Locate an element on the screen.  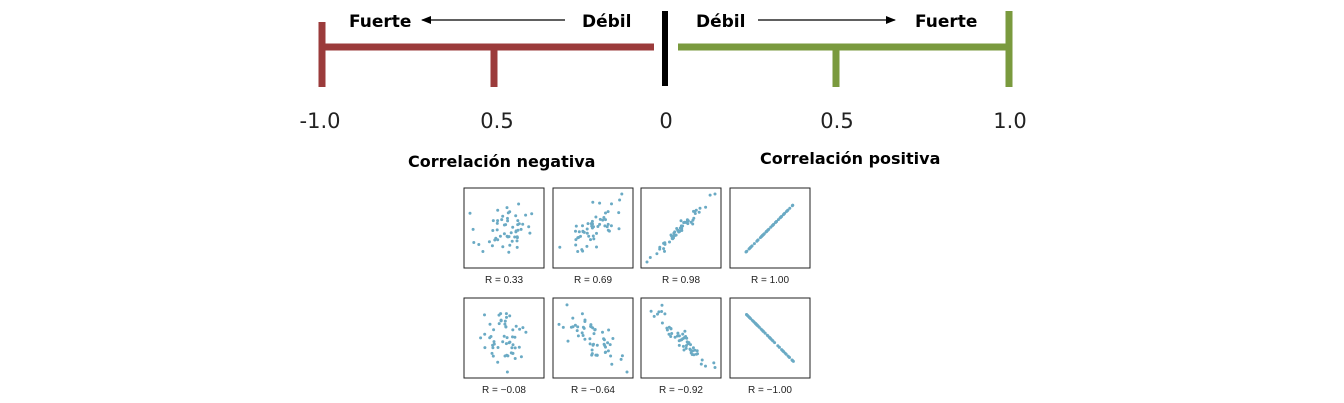
tick-label-one: 1.0 is located at coordinates (1009, 121).